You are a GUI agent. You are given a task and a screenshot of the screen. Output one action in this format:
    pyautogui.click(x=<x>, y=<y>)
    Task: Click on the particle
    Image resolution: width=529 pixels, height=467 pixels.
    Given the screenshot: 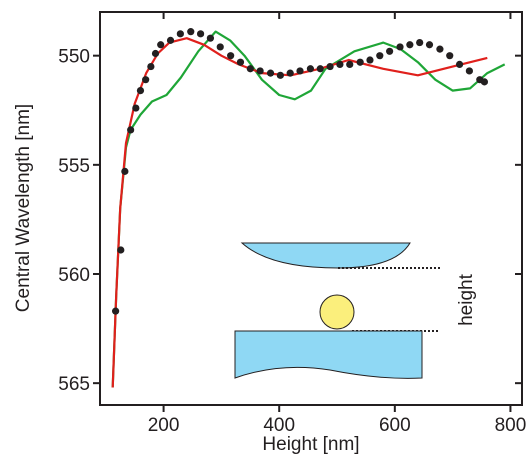 What is the action you would take?
    pyautogui.click(x=337, y=312)
    